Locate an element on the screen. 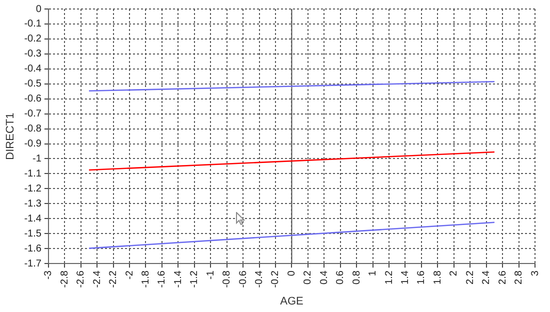 This screenshot has height=312, width=550. x-tick-label: 1.4 is located at coordinates (405, 277).